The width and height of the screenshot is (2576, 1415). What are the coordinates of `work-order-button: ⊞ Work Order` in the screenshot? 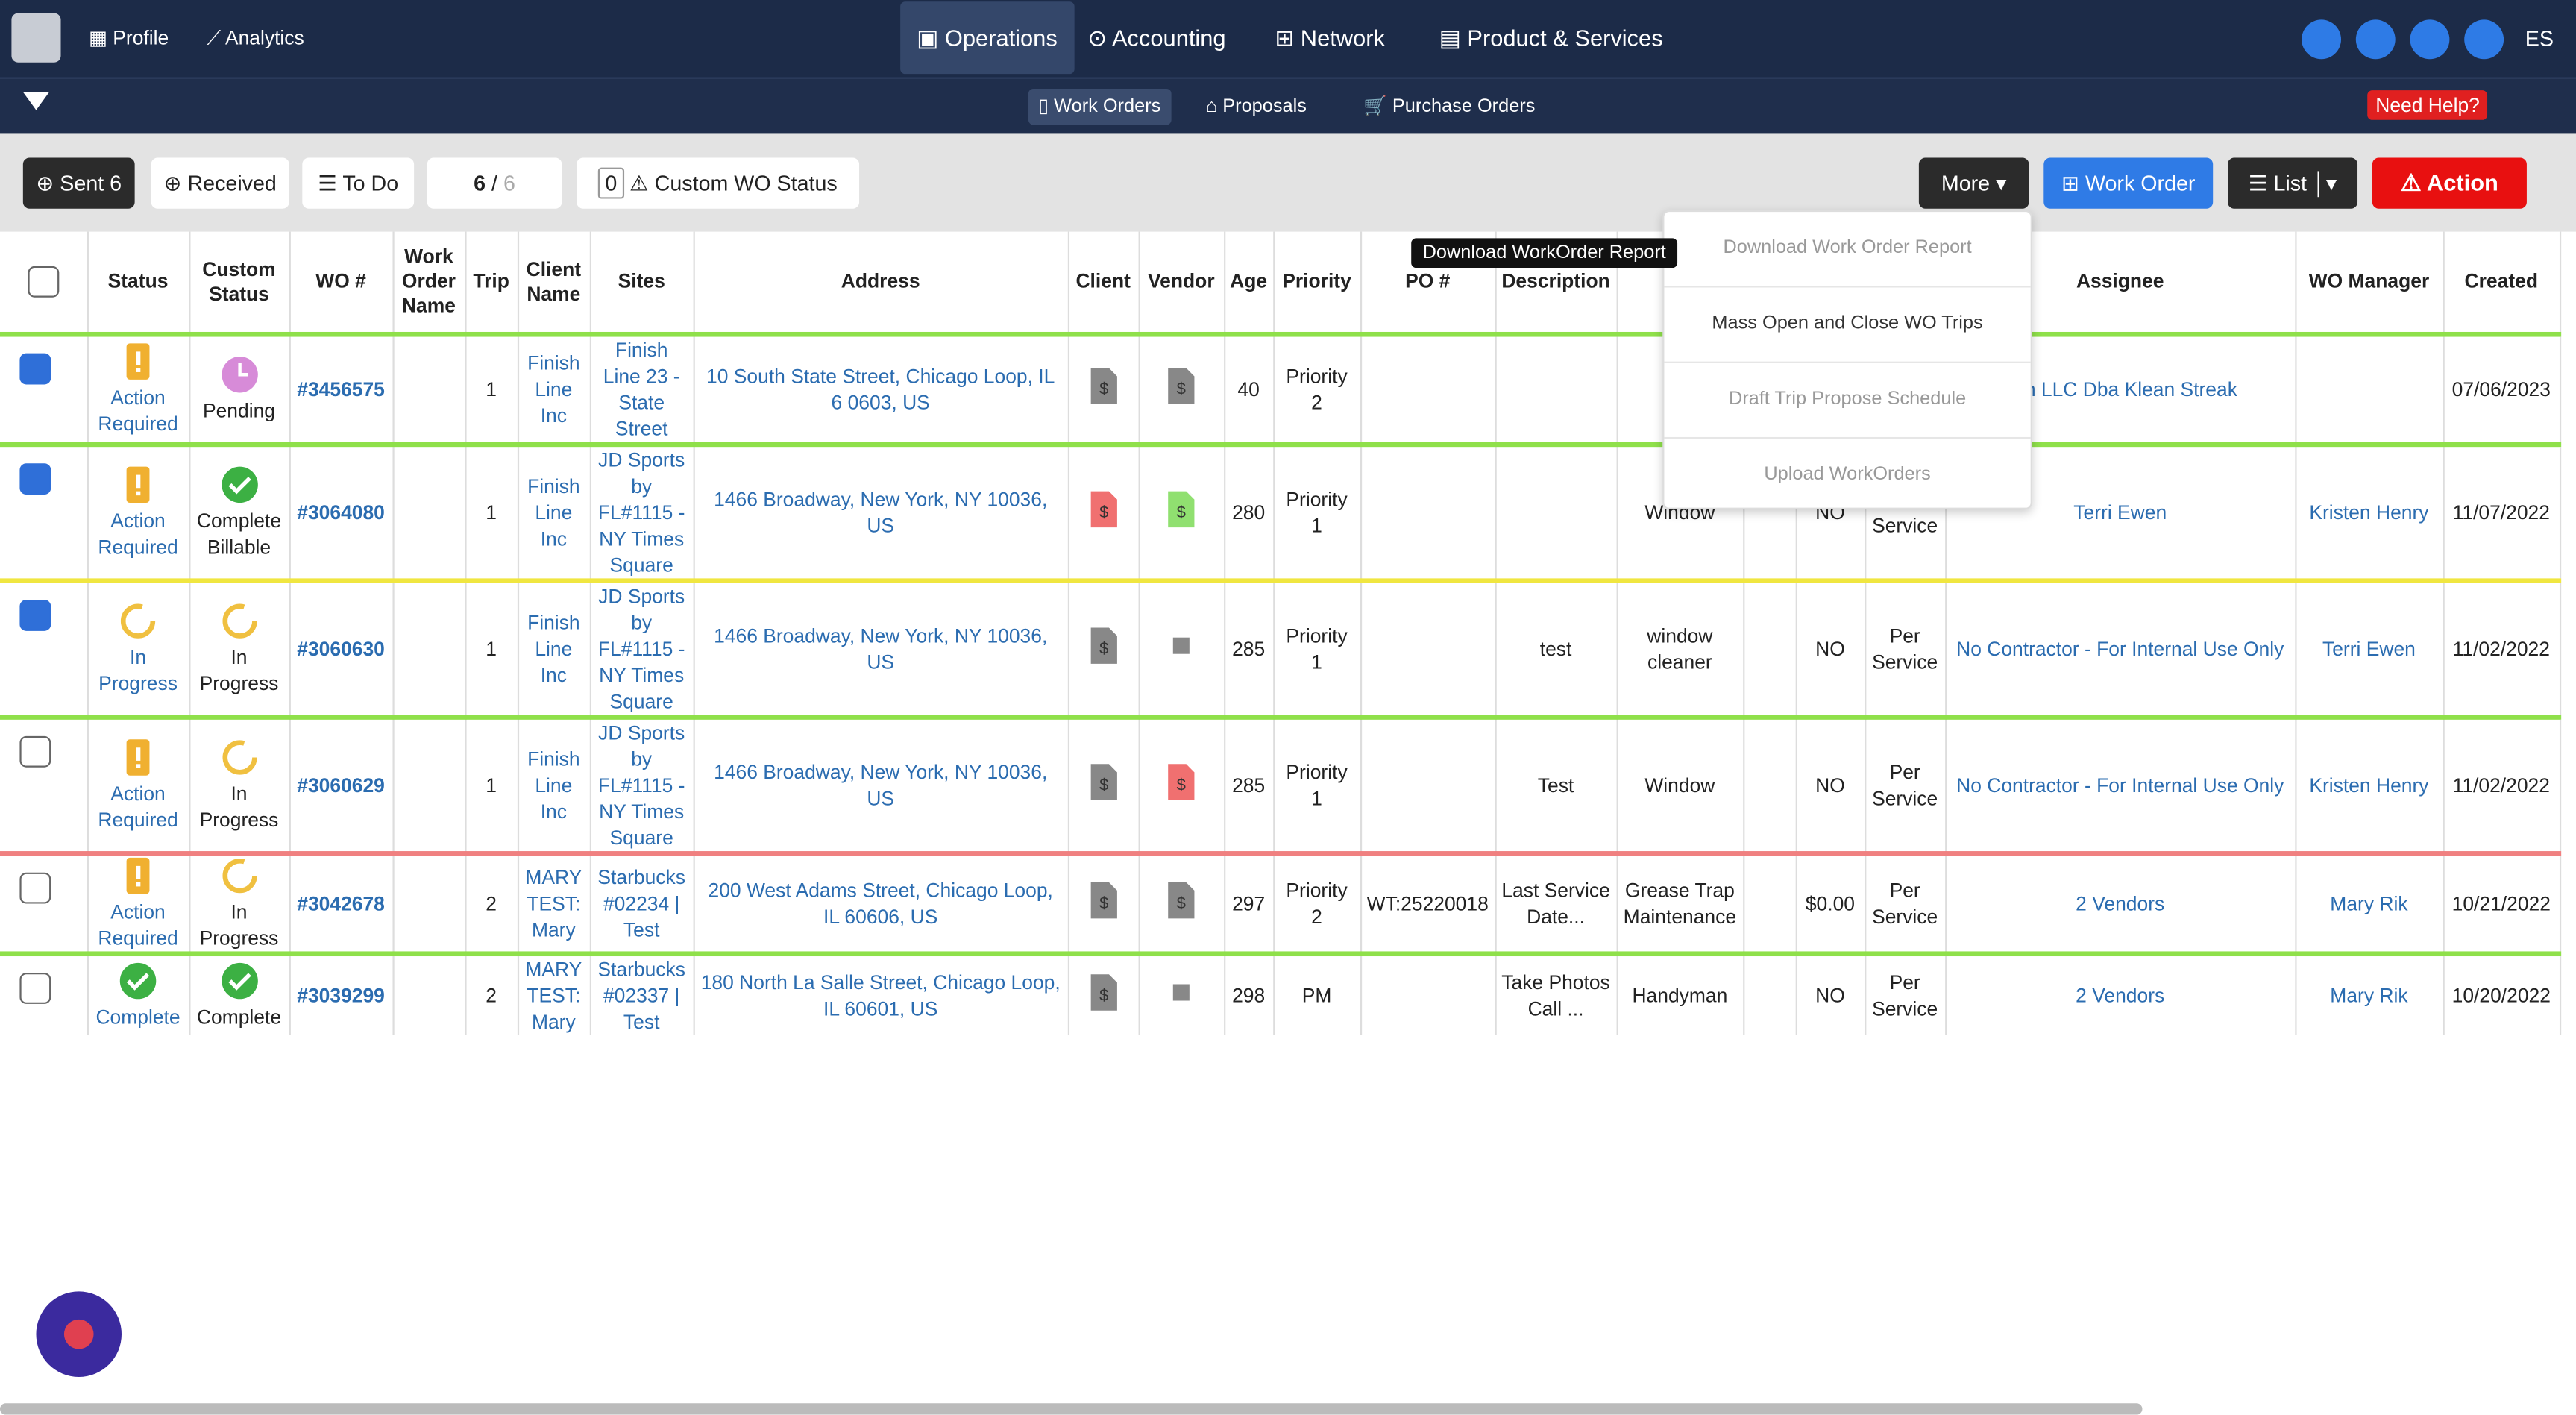 It's located at (2129, 183).